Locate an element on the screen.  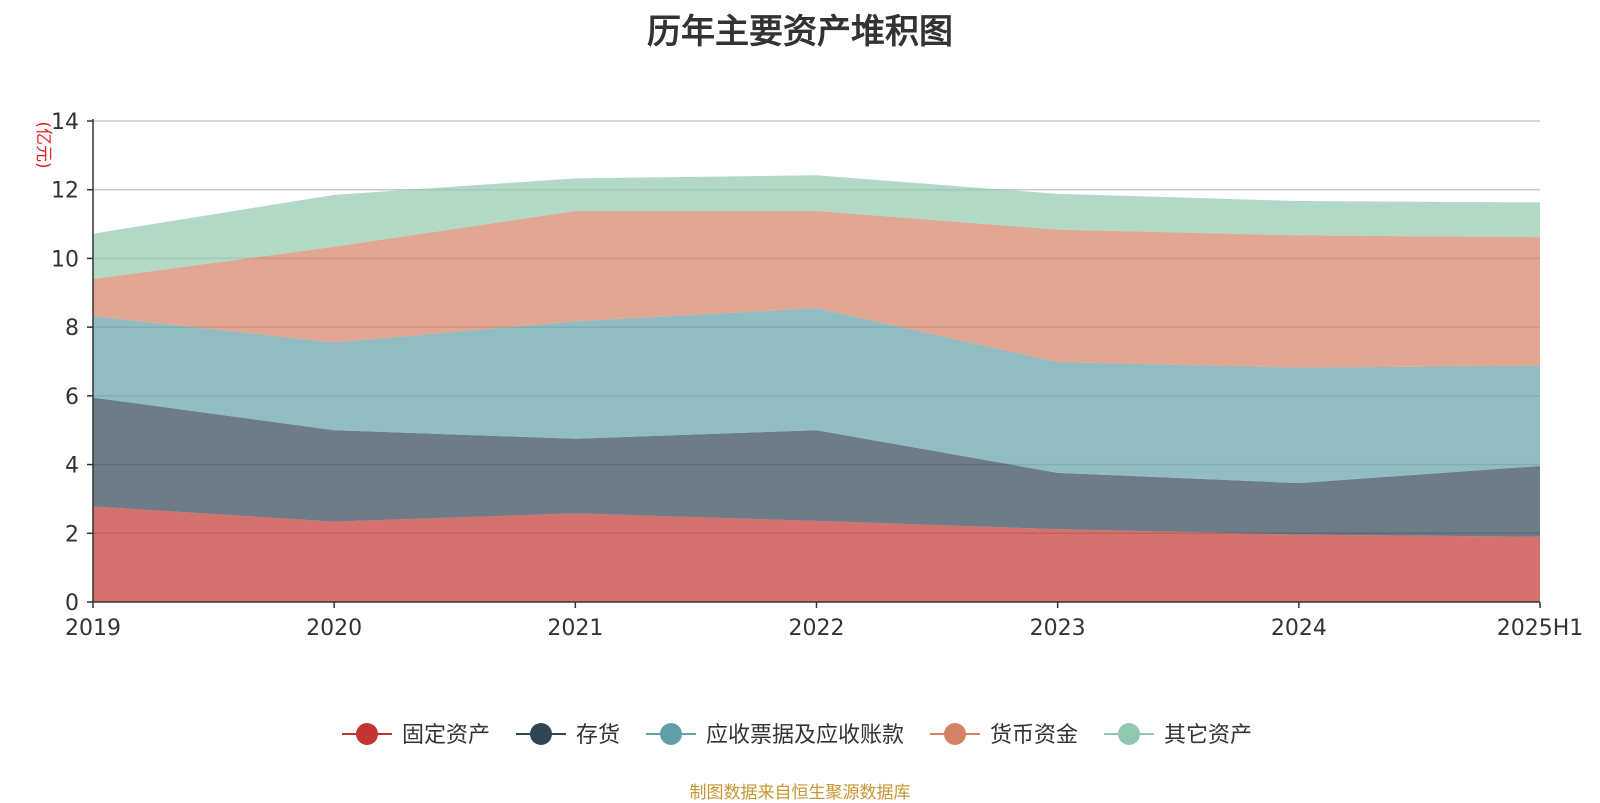
legend-label: 固定资产 is located at coordinates (446, 735).